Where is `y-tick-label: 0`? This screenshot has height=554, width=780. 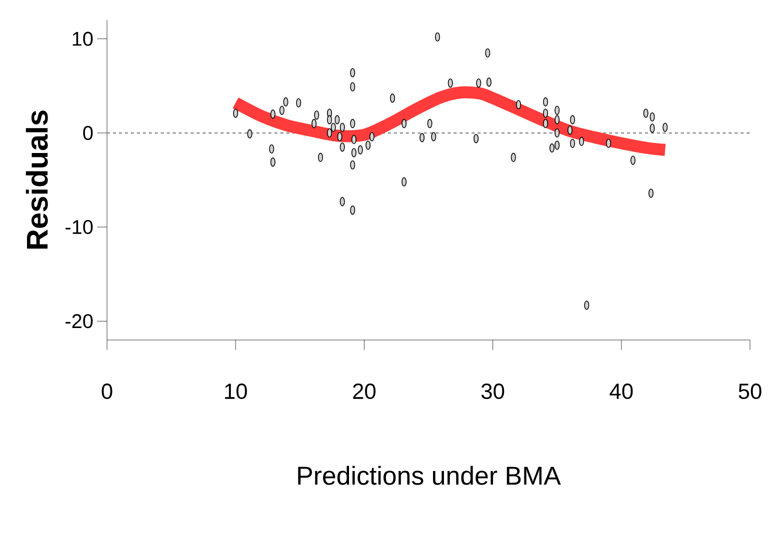
y-tick-label: 0 is located at coordinates (88, 133).